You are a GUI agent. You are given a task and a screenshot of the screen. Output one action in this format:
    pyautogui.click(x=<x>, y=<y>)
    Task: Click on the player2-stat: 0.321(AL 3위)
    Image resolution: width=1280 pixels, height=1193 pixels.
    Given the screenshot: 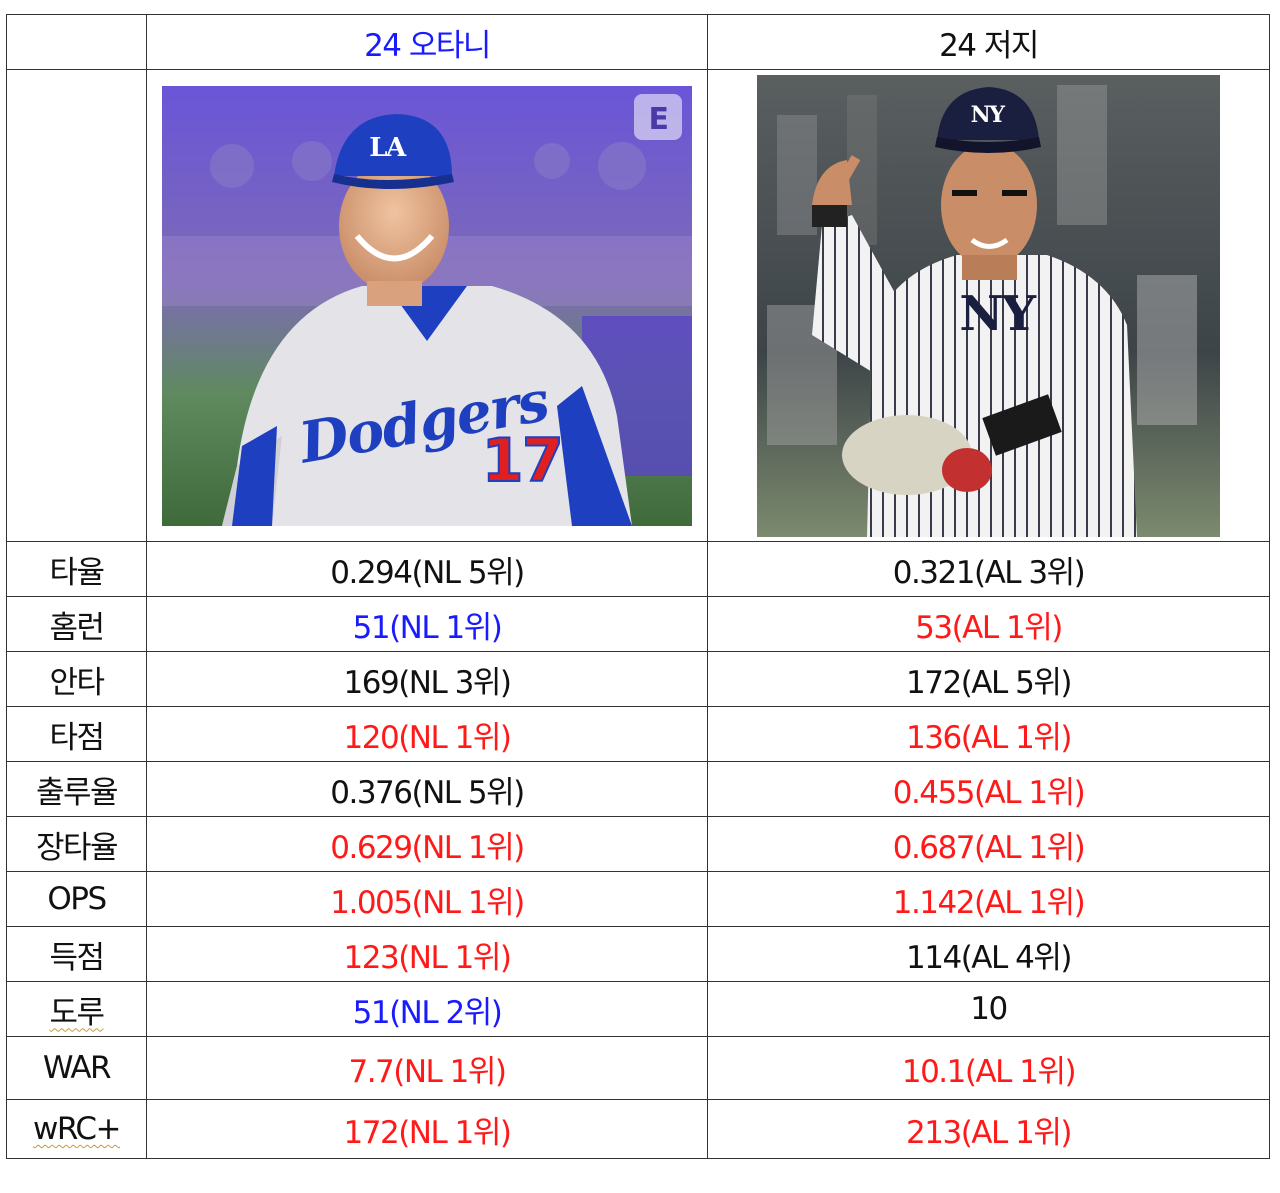 What is the action you would take?
    pyautogui.click(x=988, y=569)
    